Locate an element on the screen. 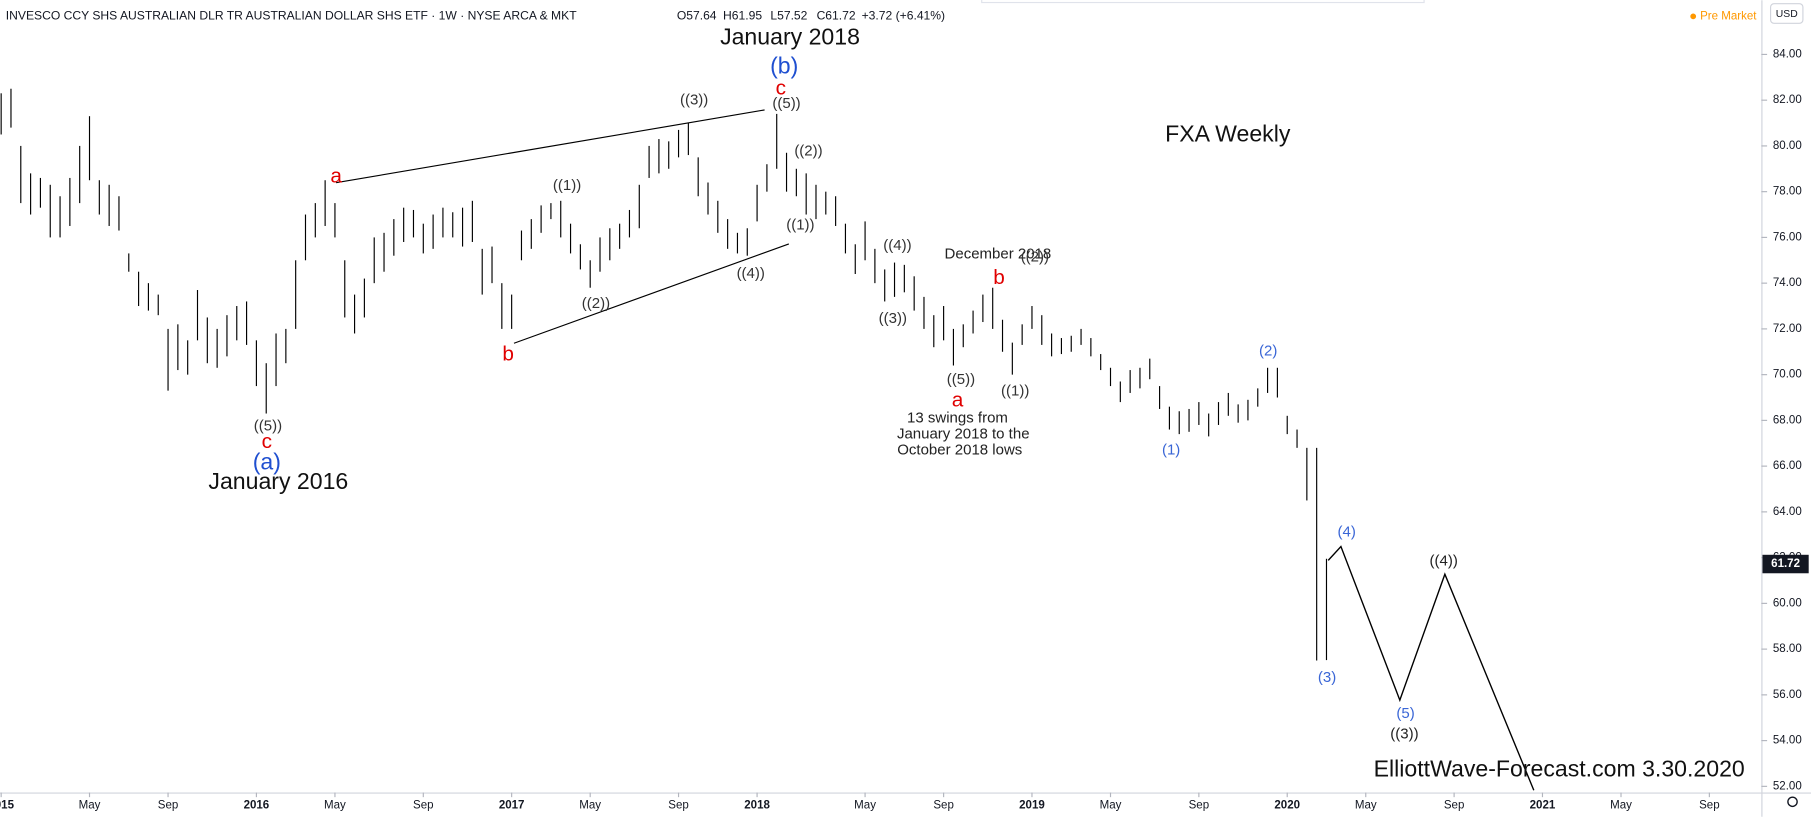  y-tick-label: 80.00 is located at coordinates (1787, 146).